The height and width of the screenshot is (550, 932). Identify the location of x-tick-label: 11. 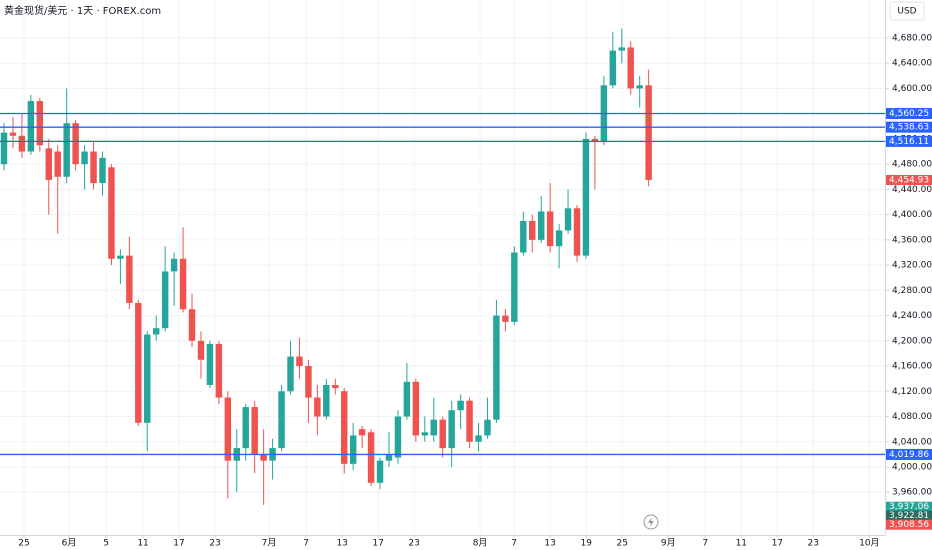
(142, 544).